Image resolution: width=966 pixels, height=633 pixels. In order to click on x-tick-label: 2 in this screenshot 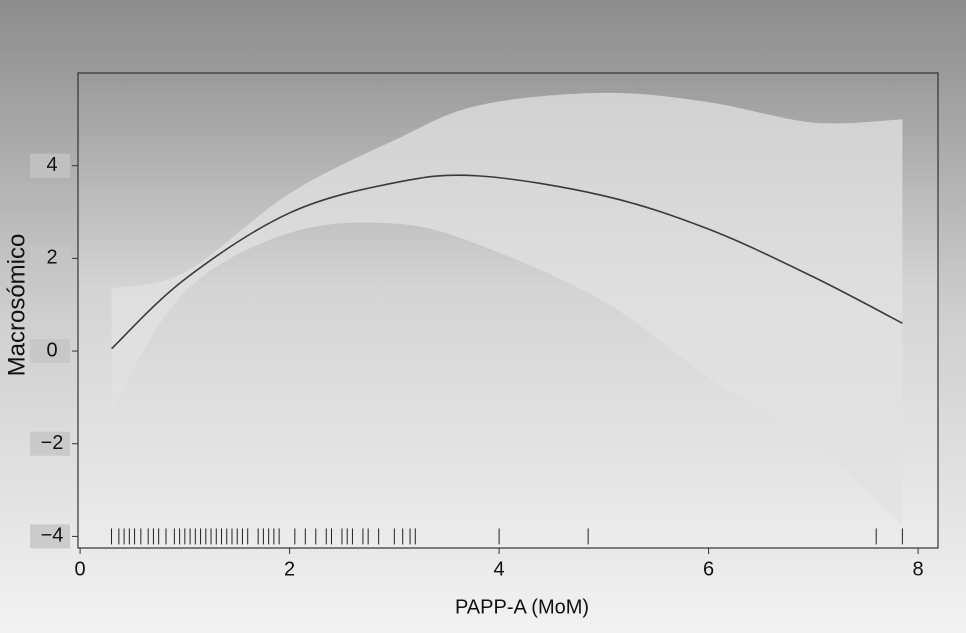, I will do `click(289, 569)`.